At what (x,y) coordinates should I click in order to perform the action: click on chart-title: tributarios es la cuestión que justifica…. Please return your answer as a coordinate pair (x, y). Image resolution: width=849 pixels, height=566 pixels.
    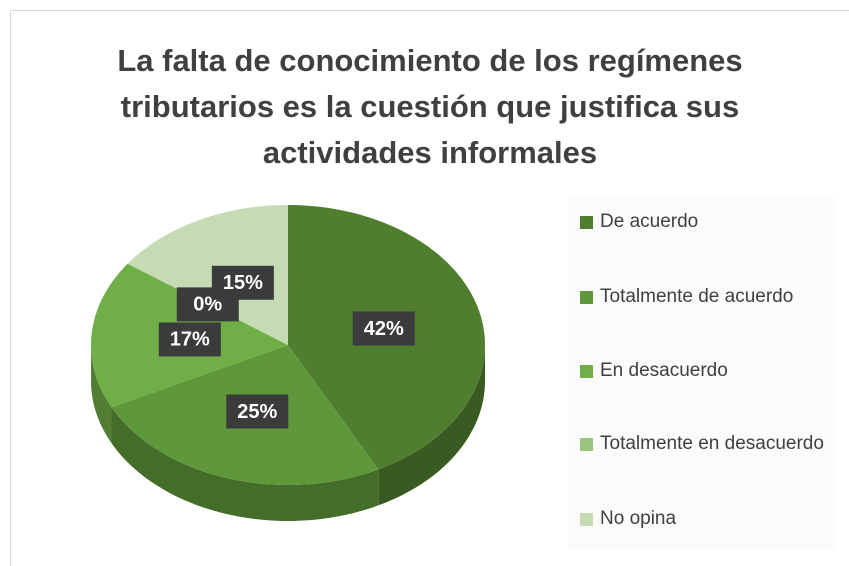
    Looking at the image, I should click on (430, 106).